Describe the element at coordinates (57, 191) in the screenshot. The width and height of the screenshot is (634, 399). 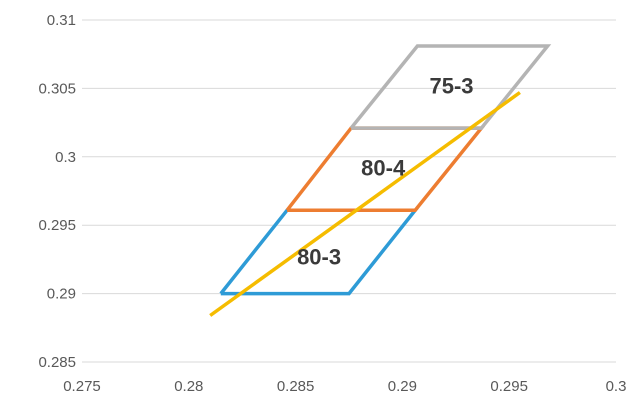
I see `y-axis-ticks: 0.285 0.29 0.295 0.3 0.305 0.31` at that location.